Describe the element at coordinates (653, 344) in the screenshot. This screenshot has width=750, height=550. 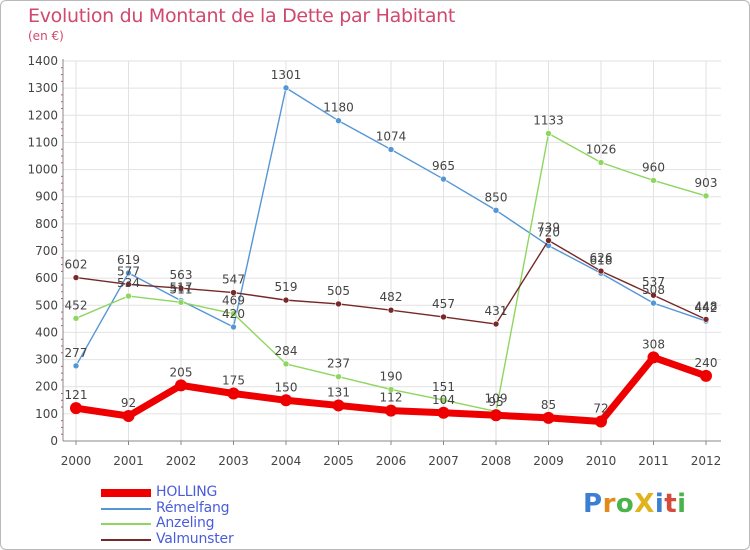
I see `data-label: 308` at that location.